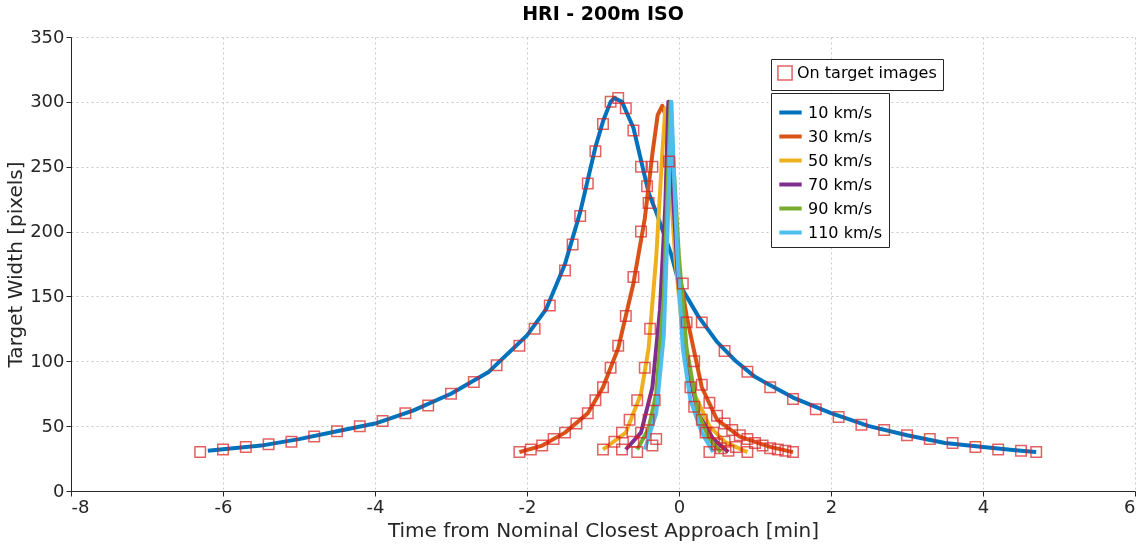 Image resolution: width=1141 pixels, height=545 pixels. I want to click on legend-label: 70 km/s, so click(840, 184).